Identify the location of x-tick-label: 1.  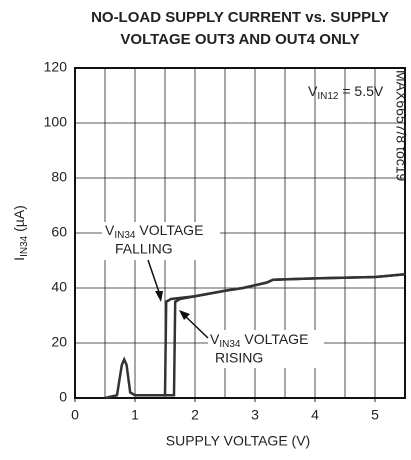
(135, 415).